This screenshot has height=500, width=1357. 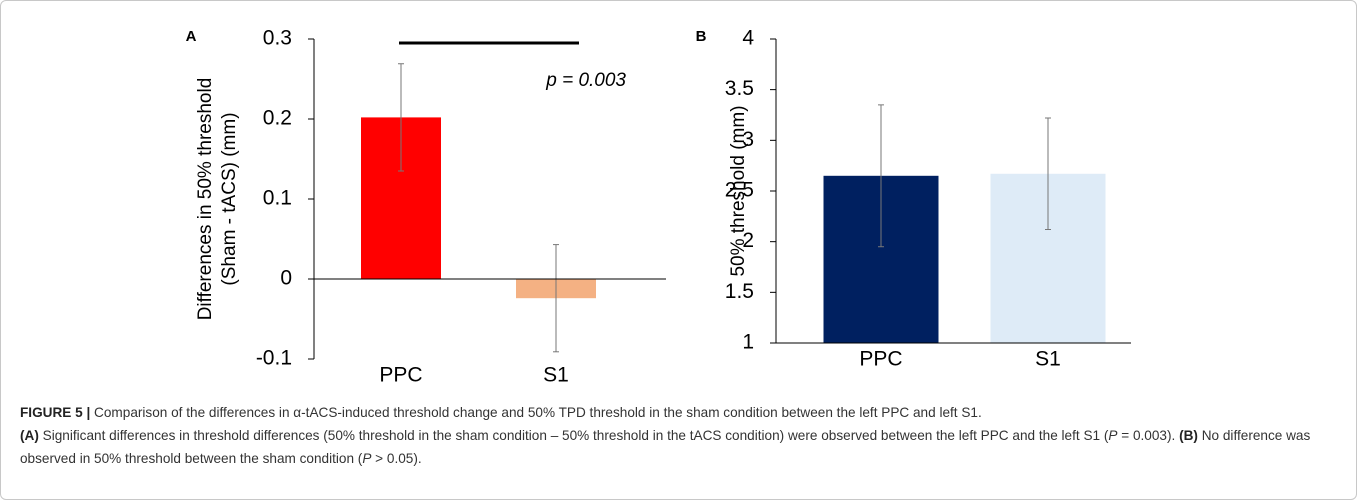 What do you see at coordinates (739, 88) in the screenshot?
I see `y-tick-label: 3.5` at bounding box center [739, 88].